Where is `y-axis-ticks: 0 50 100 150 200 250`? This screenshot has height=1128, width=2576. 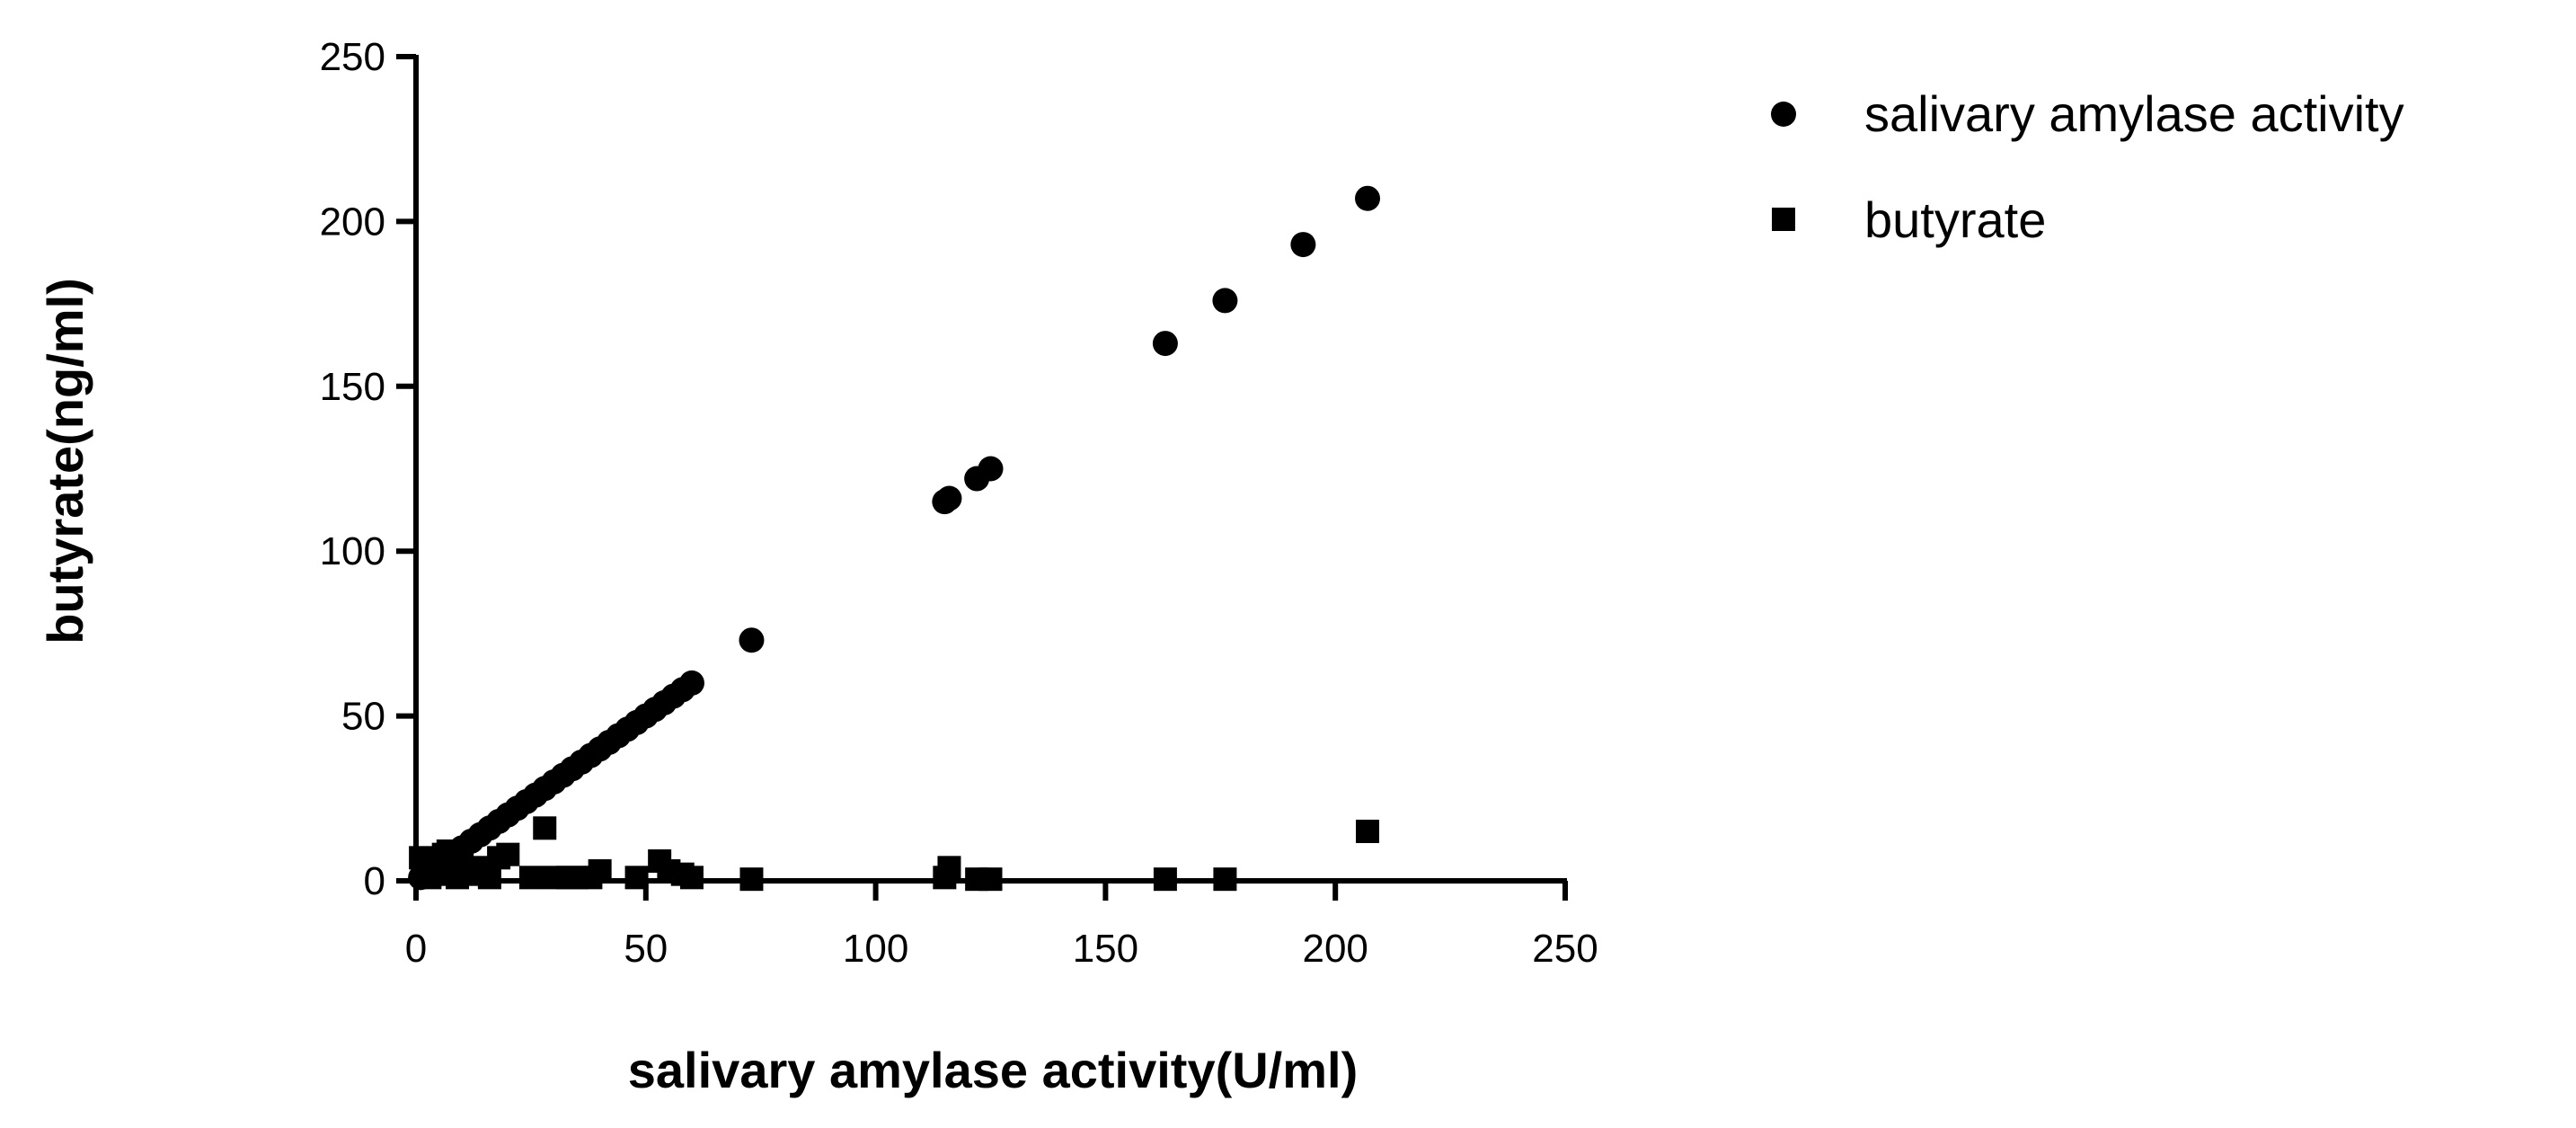
y-axis-ticks: 0 50 100 150 200 250 is located at coordinates (368, 469).